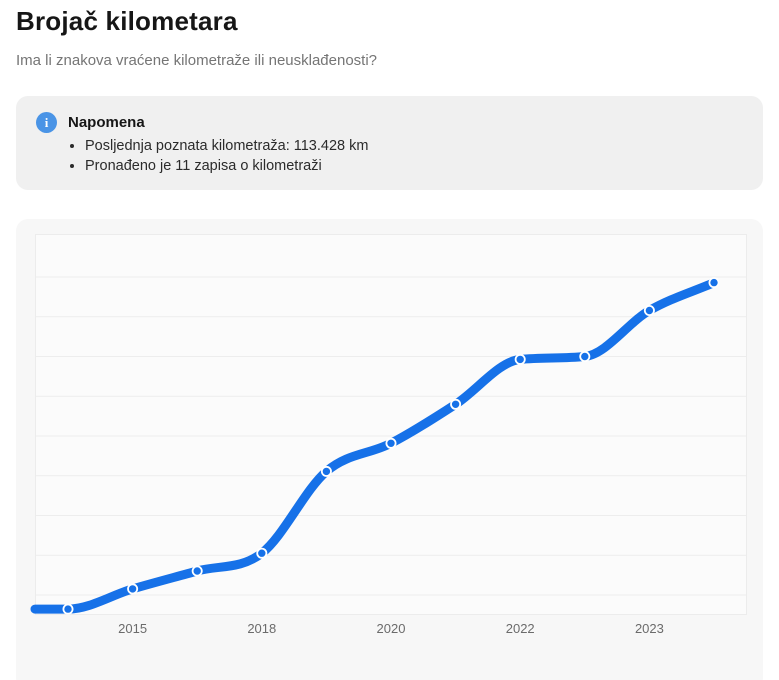  Describe the element at coordinates (106, 122) in the screenshot. I see `note-heading: Napomena` at that location.